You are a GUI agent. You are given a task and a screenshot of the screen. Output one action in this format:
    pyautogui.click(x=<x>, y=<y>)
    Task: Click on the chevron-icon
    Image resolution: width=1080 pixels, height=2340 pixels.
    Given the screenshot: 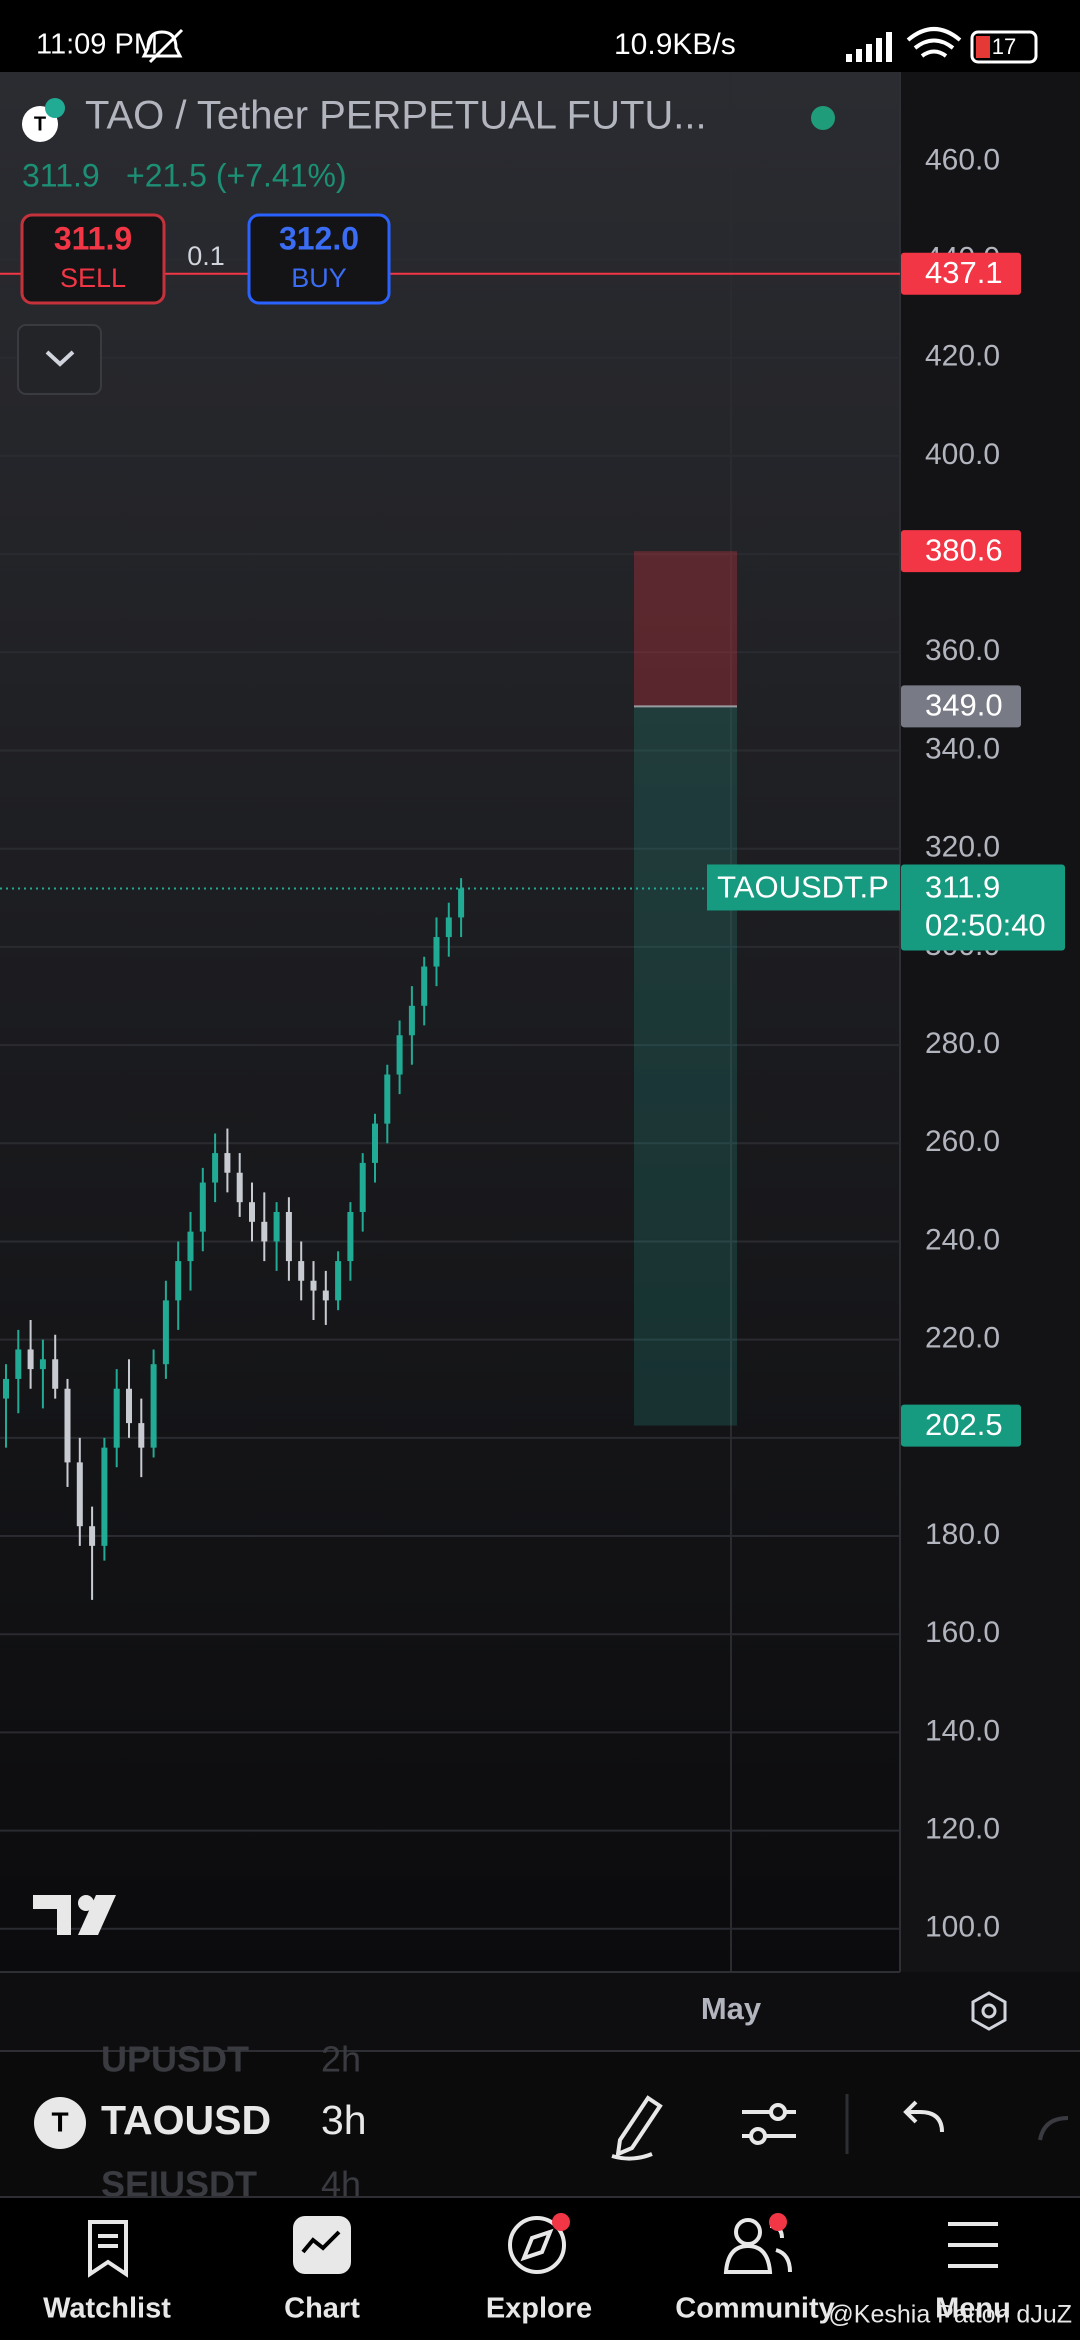 What is the action you would take?
    pyautogui.click(x=60, y=358)
    